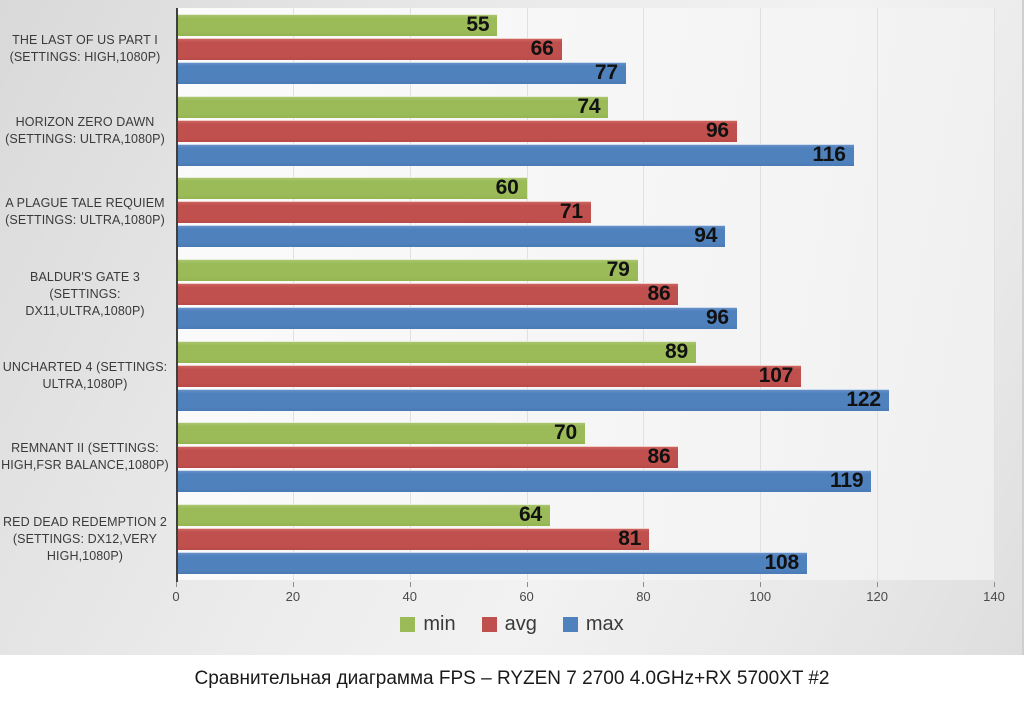 The height and width of the screenshot is (703, 1024). Describe the element at coordinates (585, 188) in the screenshot. I see `bar-row: 60` at that location.